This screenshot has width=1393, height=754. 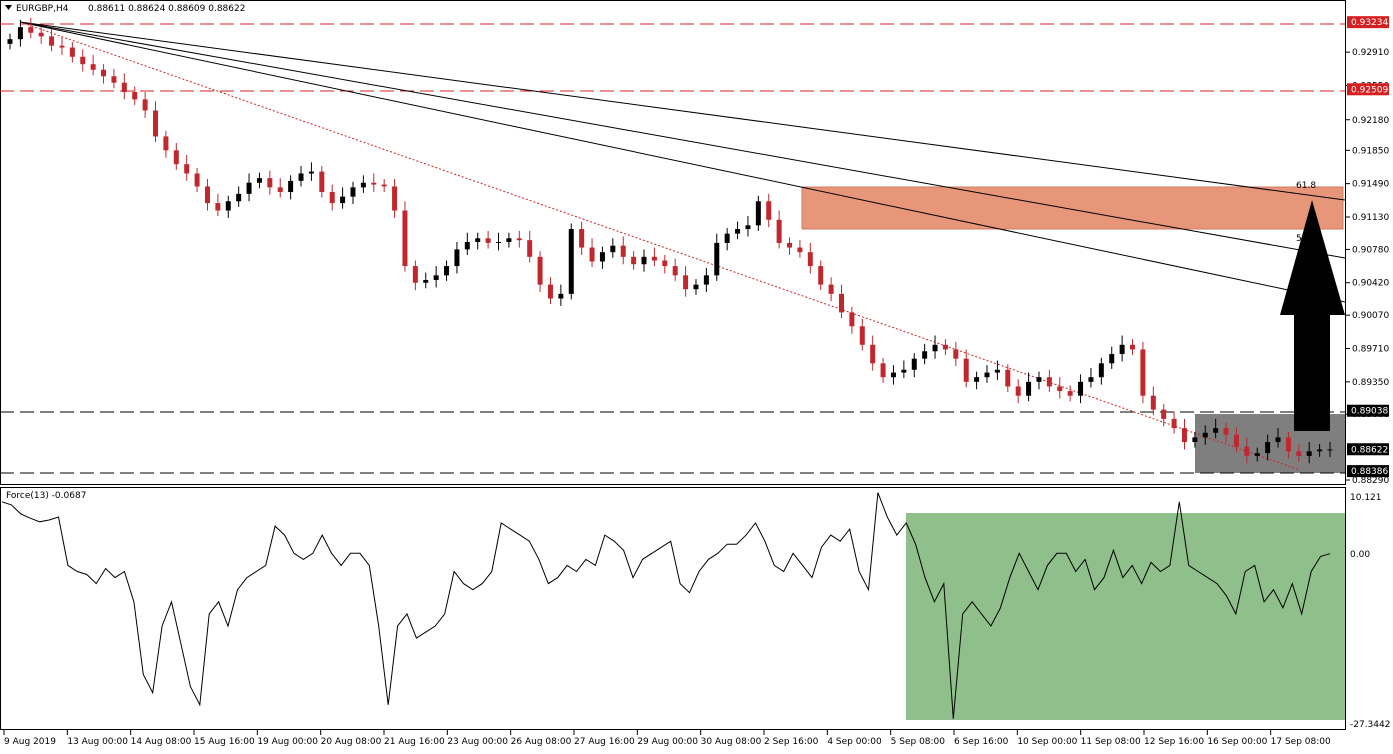 I want to click on price-badge, so click(x=1368, y=22).